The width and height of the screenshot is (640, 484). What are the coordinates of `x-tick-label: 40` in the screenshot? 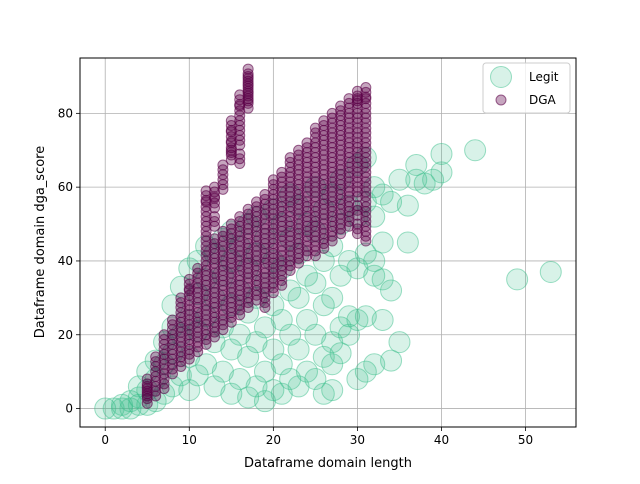 It's located at (441, 440).